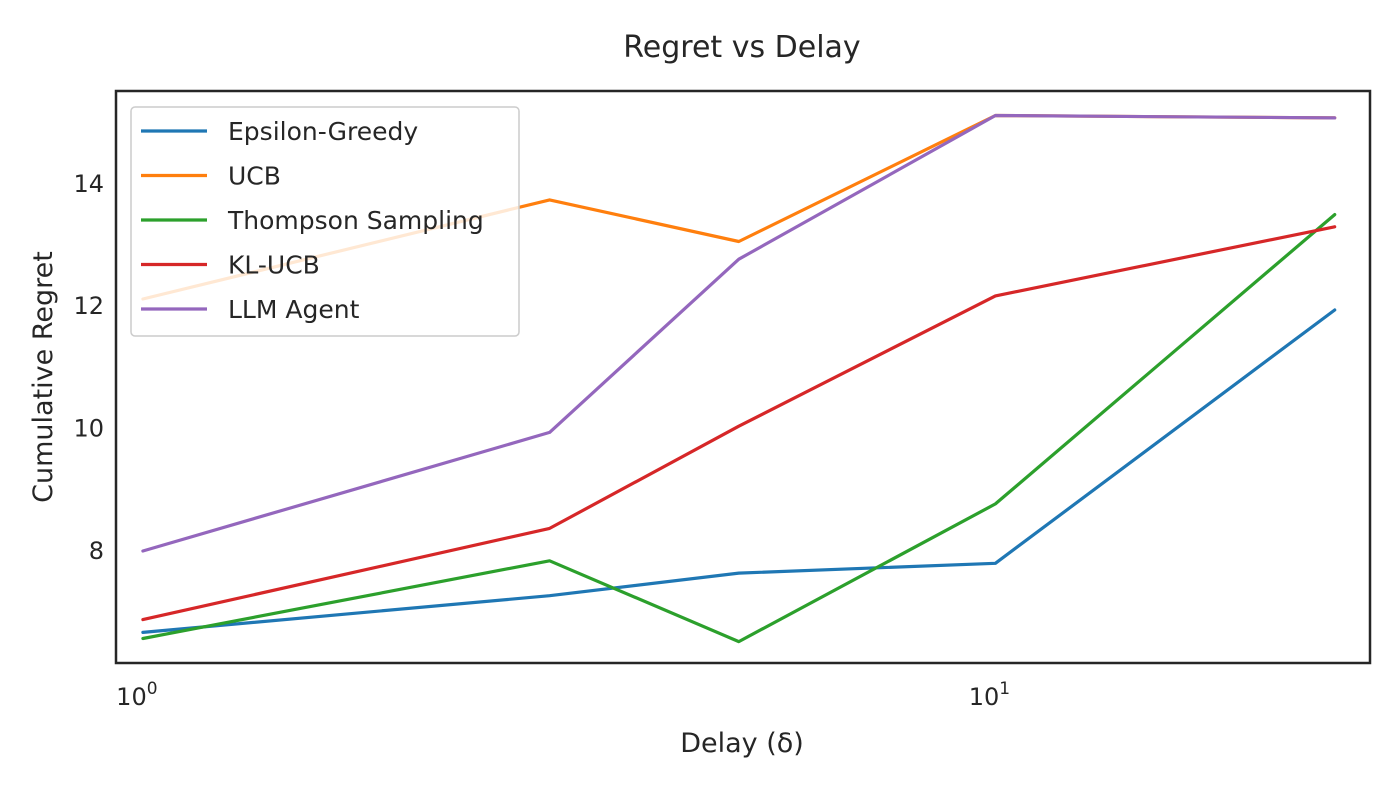  Describe the element at coordinates (96, 551) in the screenshot. I see `y-tick-label: 8` at that location.